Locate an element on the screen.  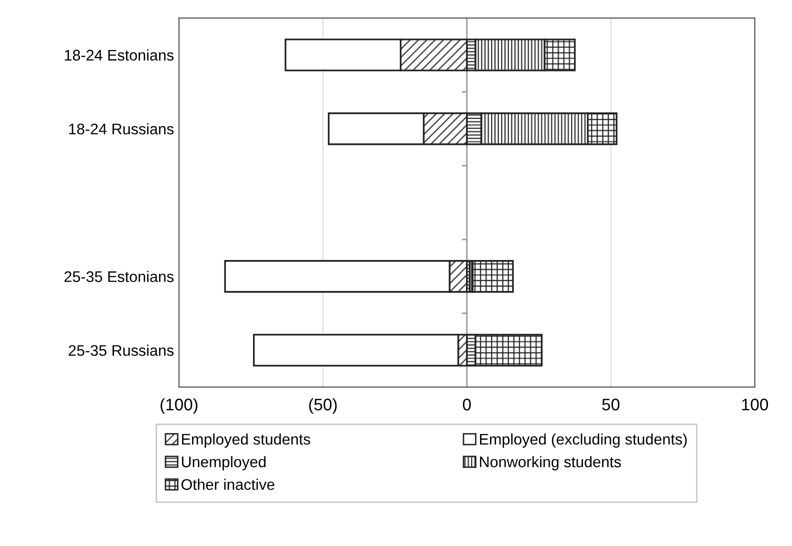
legend-label: Nonworking students is located at coordinates (550, 463).